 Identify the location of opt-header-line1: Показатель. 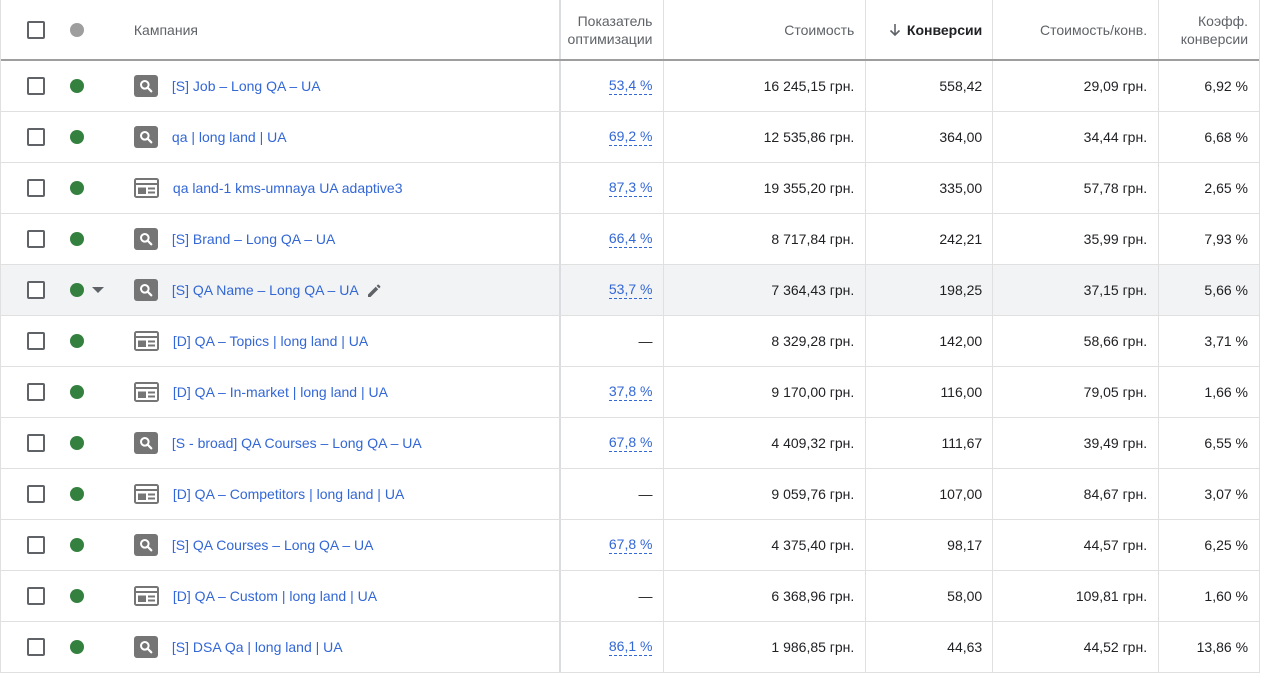
(615, 20).